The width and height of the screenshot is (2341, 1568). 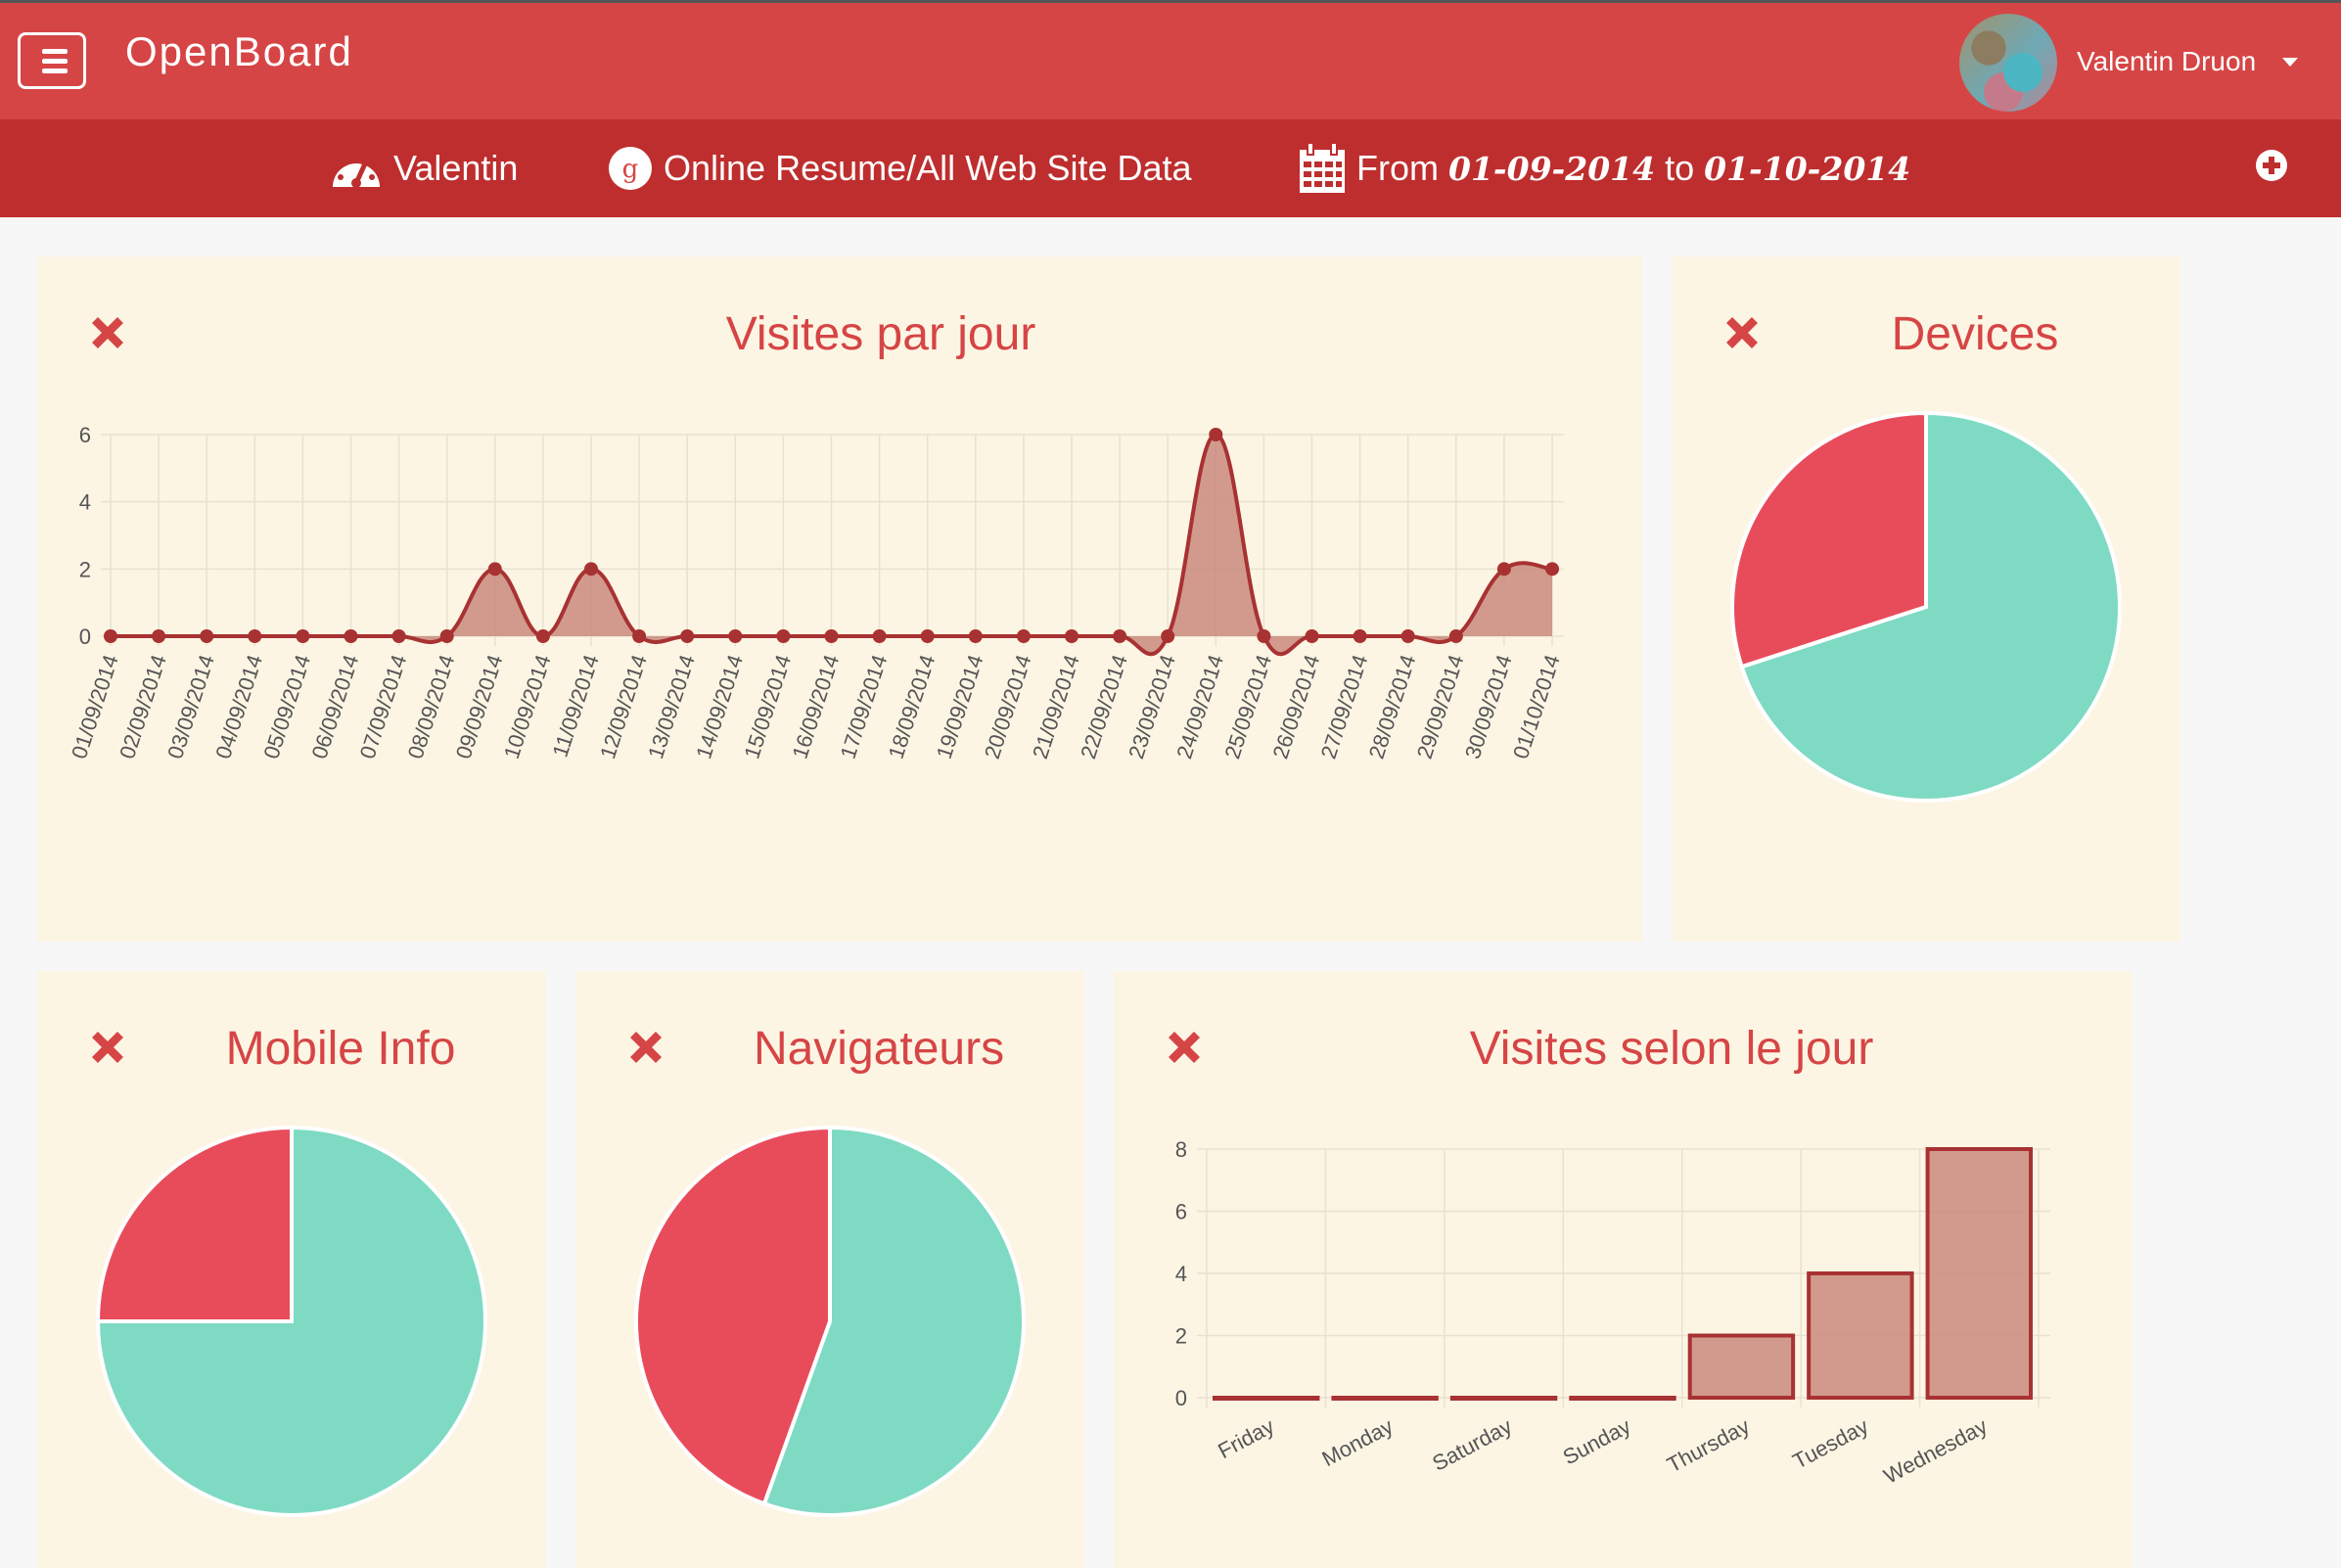 I want to click on x-tick-label: 21/09/2014, so click(x=1056, y=706).